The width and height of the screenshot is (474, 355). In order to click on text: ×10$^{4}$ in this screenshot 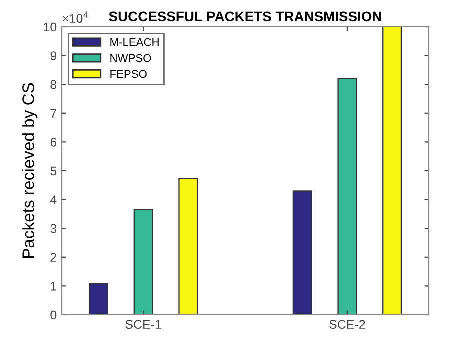, I will do `click(75, 18)`.